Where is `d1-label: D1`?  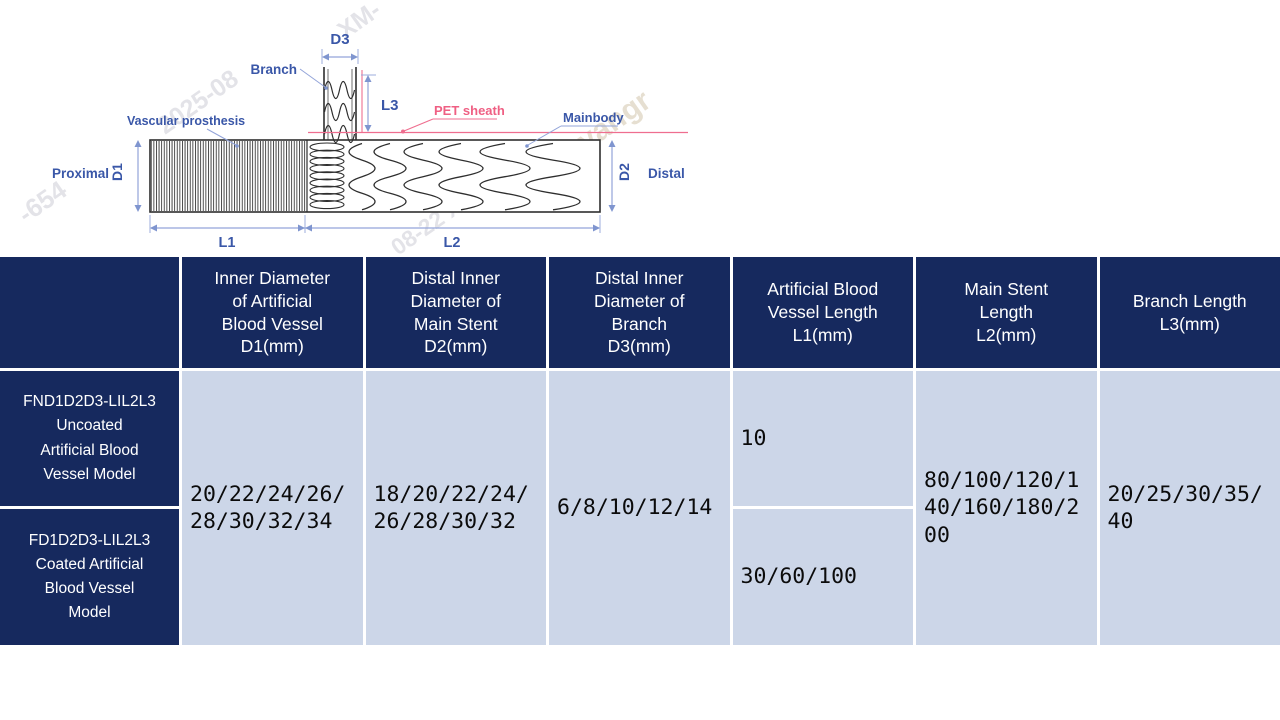
d1-label: D1 is located at coordinates (117, 172).